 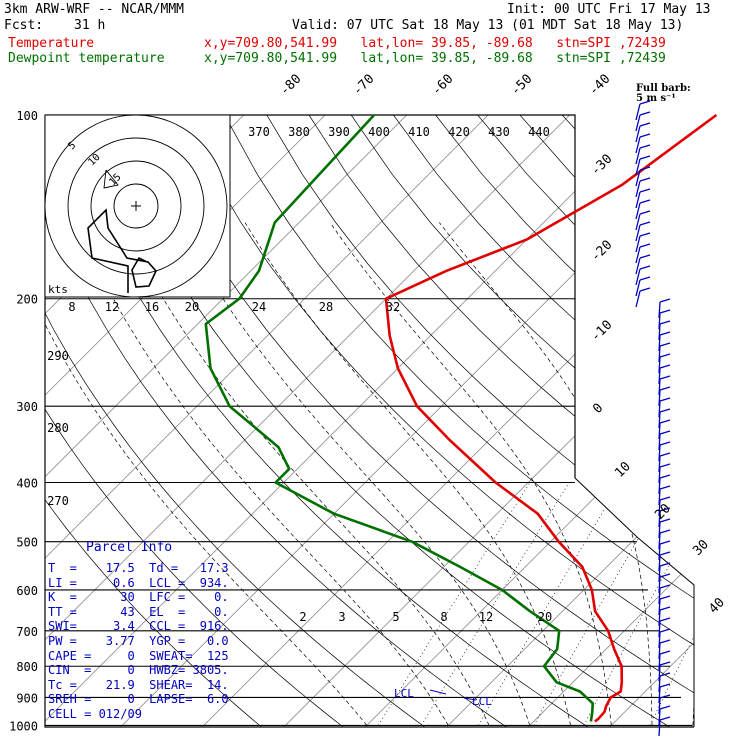 What do you see at coordinates (138, 641) in the screenshot?
I see `parcel-info-row: PW = 3.77 YGP = 0.0` at bounding box center [138, 641].